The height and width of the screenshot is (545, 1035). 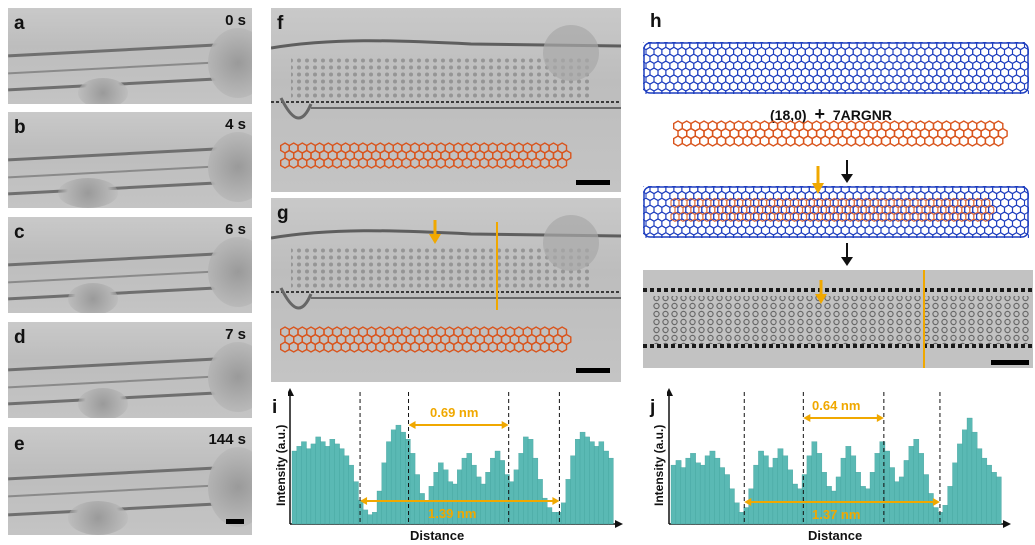 What do you see at coordinates (835, 535) in the screenshot?
I see `x-axis-label-j: Distance` at bounding box center [835, 535].